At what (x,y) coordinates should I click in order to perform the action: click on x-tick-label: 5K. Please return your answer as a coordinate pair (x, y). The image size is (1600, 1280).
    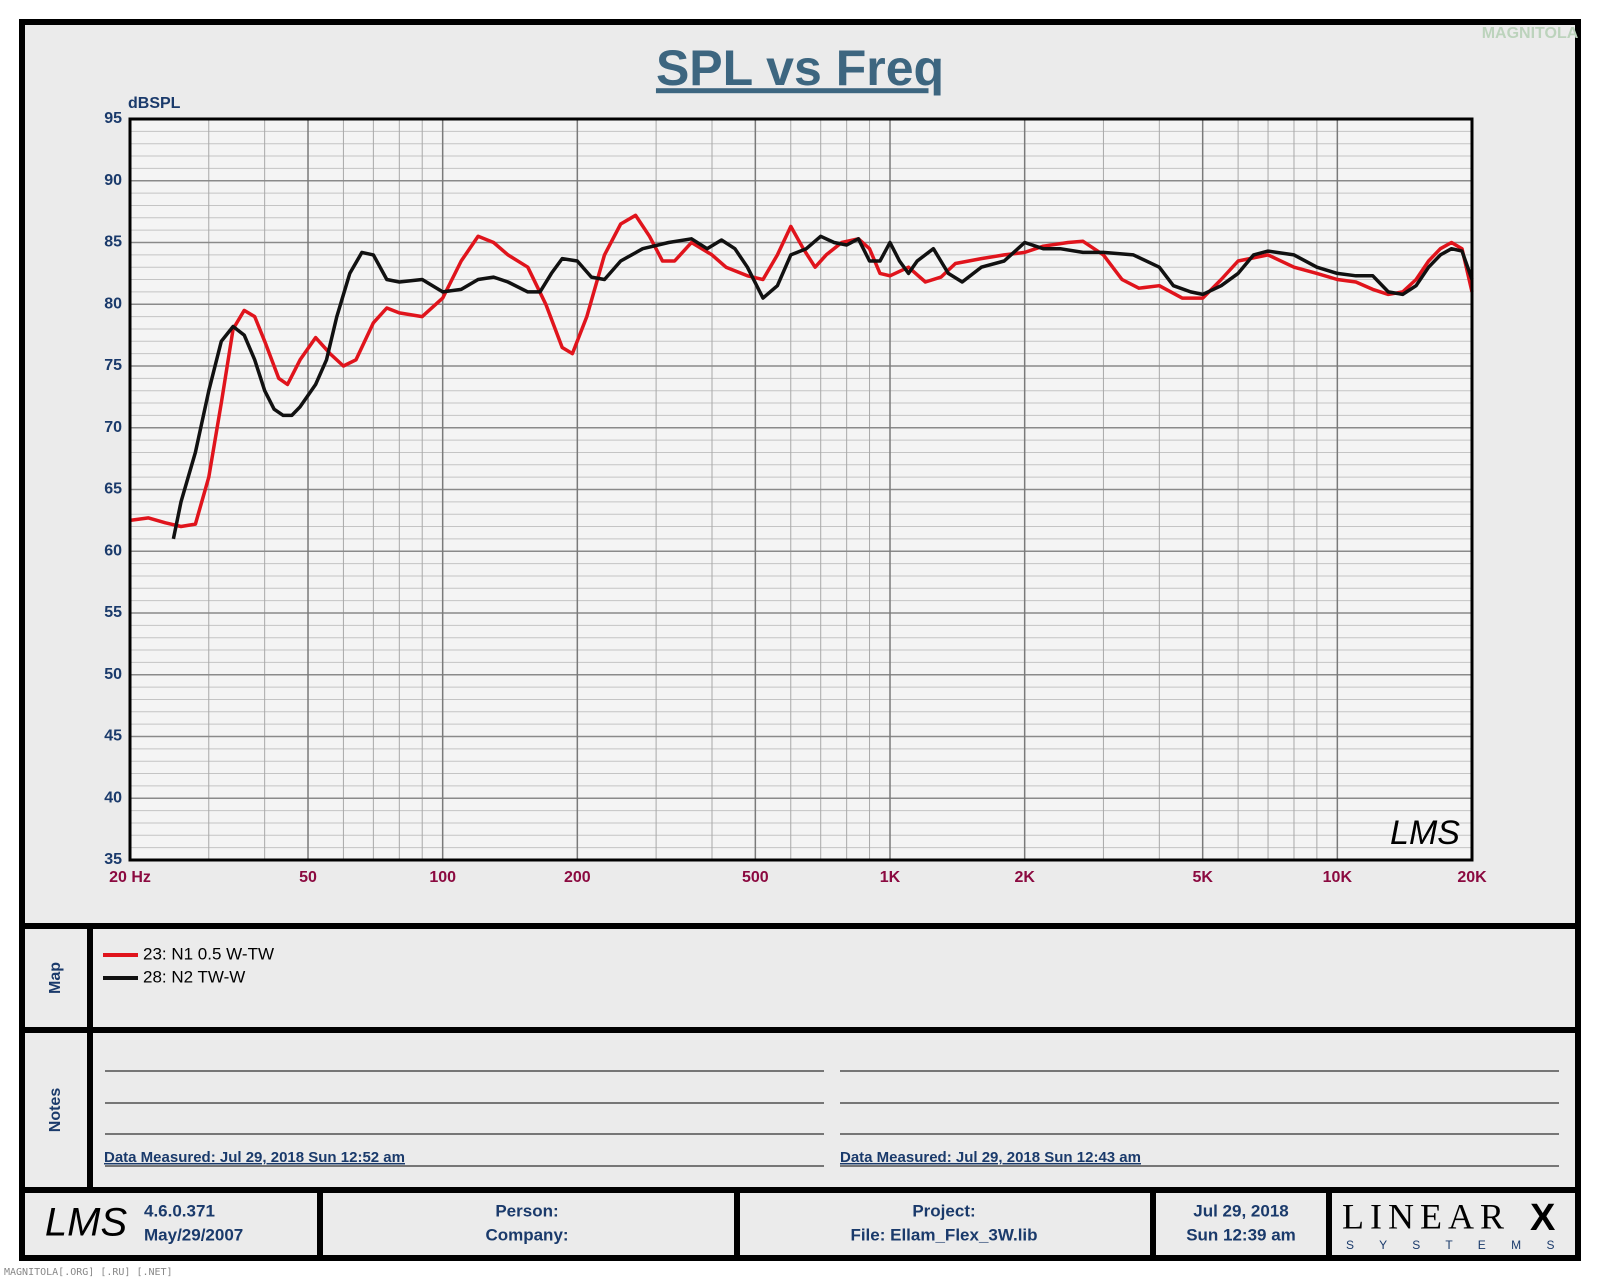
    Looking at the image, I should click on (1202, 877).